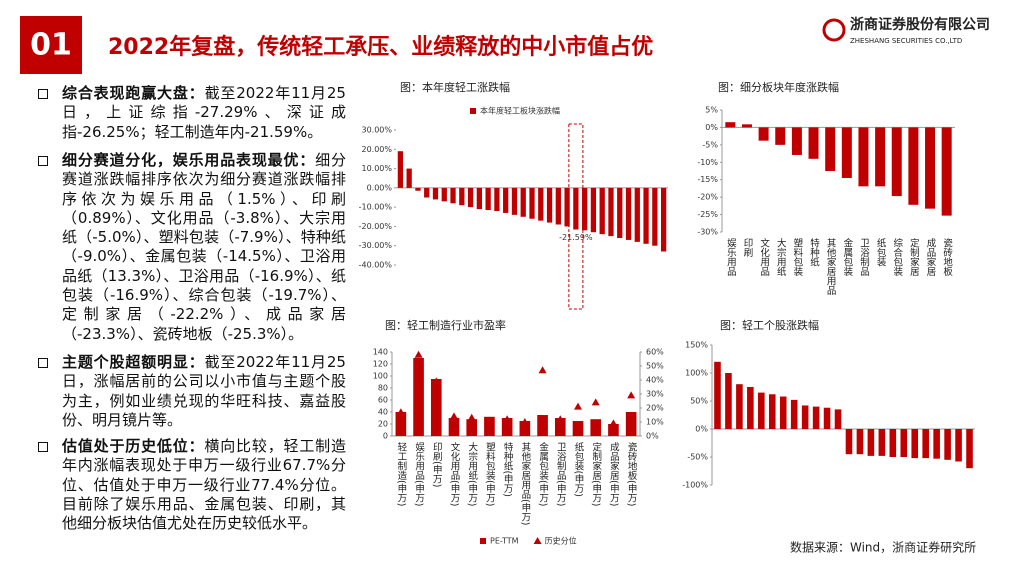  What do you see at coordinates (707, 214) in the screenshot?
I see `y-tick-label: -25%` at bounding box center [707, 214].